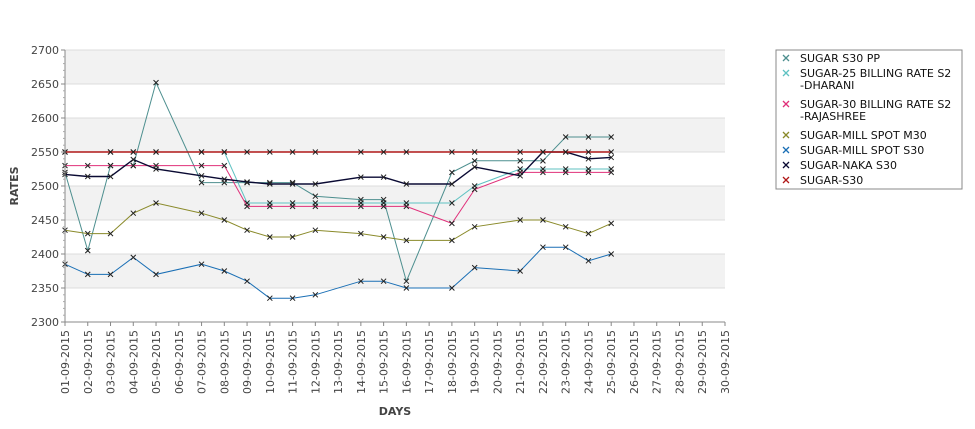  I want to click on legend-label: SUGAR-MILL SPOT S30, so click(862, 150).